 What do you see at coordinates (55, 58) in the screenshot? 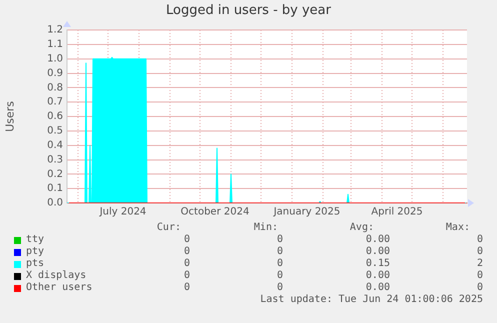
I see `y-tick-label: 1.0` at bounding box center [55, 58].